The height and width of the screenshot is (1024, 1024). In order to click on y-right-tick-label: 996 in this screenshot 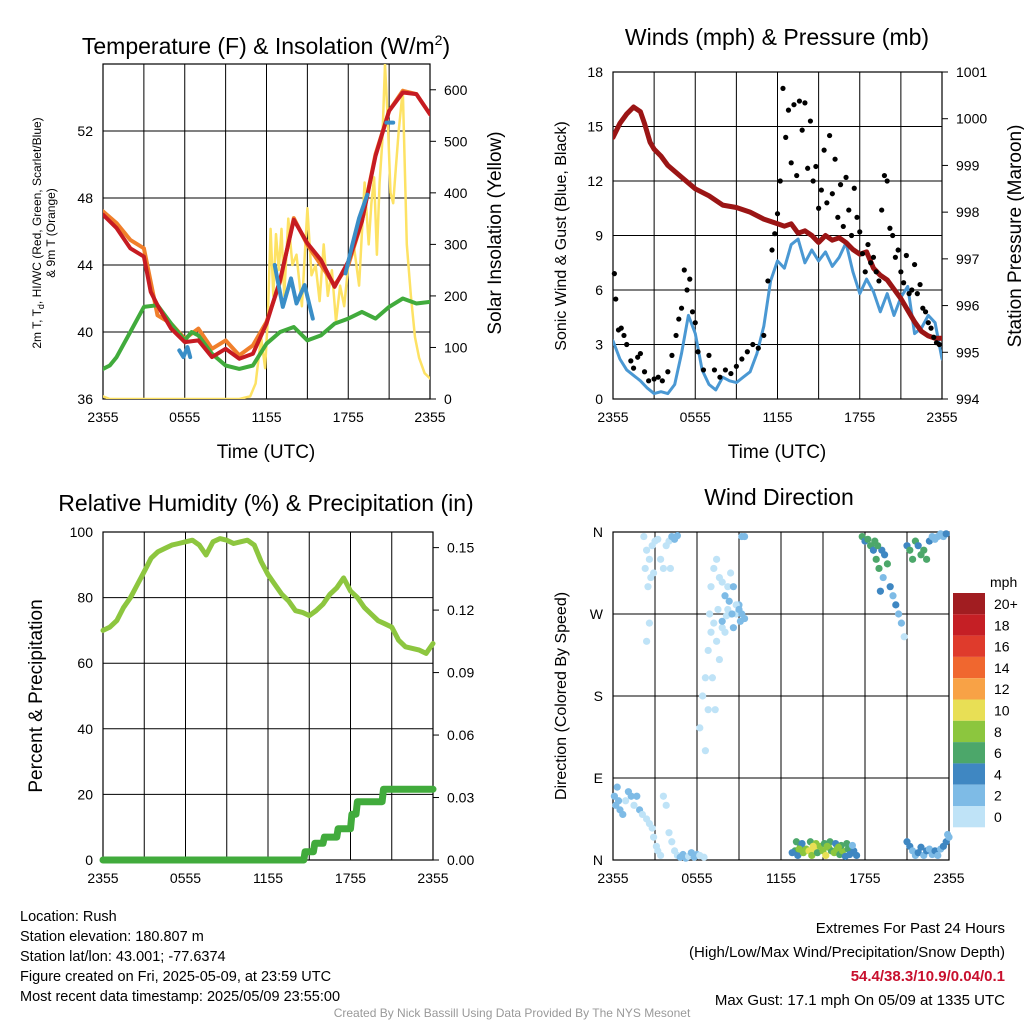, I will do `click(968, 306)`.